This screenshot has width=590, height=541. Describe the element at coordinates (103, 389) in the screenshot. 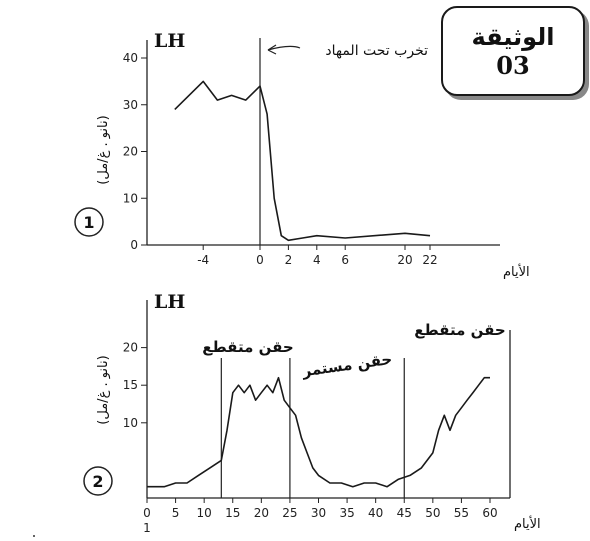

I see `chart2-y-axis-label: (نانو . غ/مل)` at that location.